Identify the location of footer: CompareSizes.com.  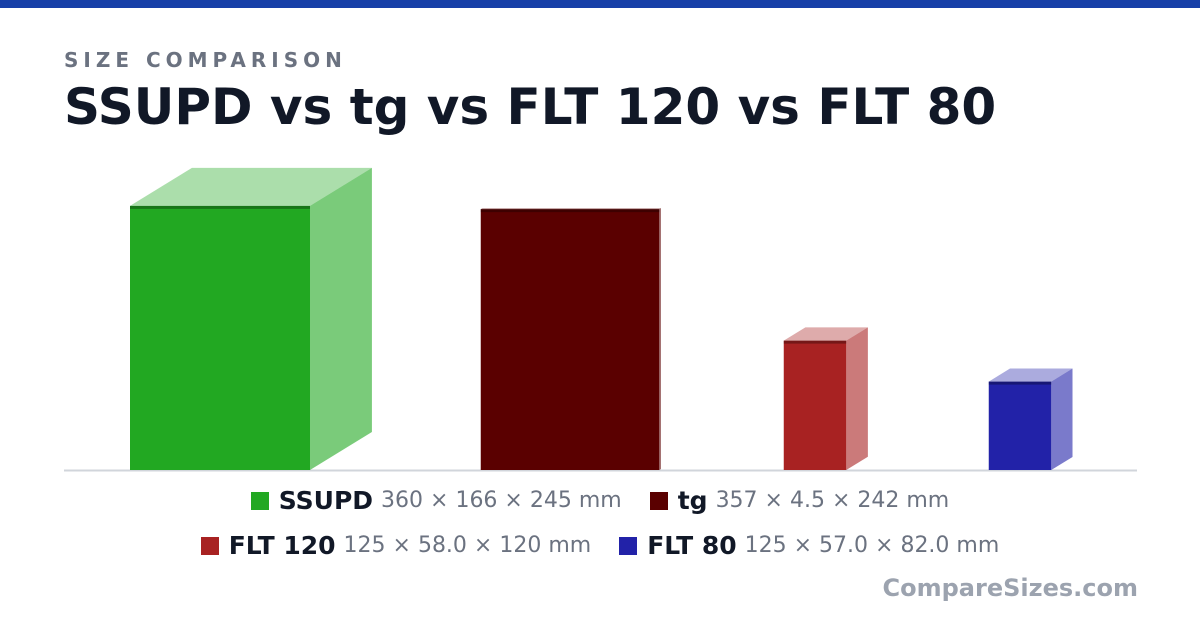
(1010, 588).